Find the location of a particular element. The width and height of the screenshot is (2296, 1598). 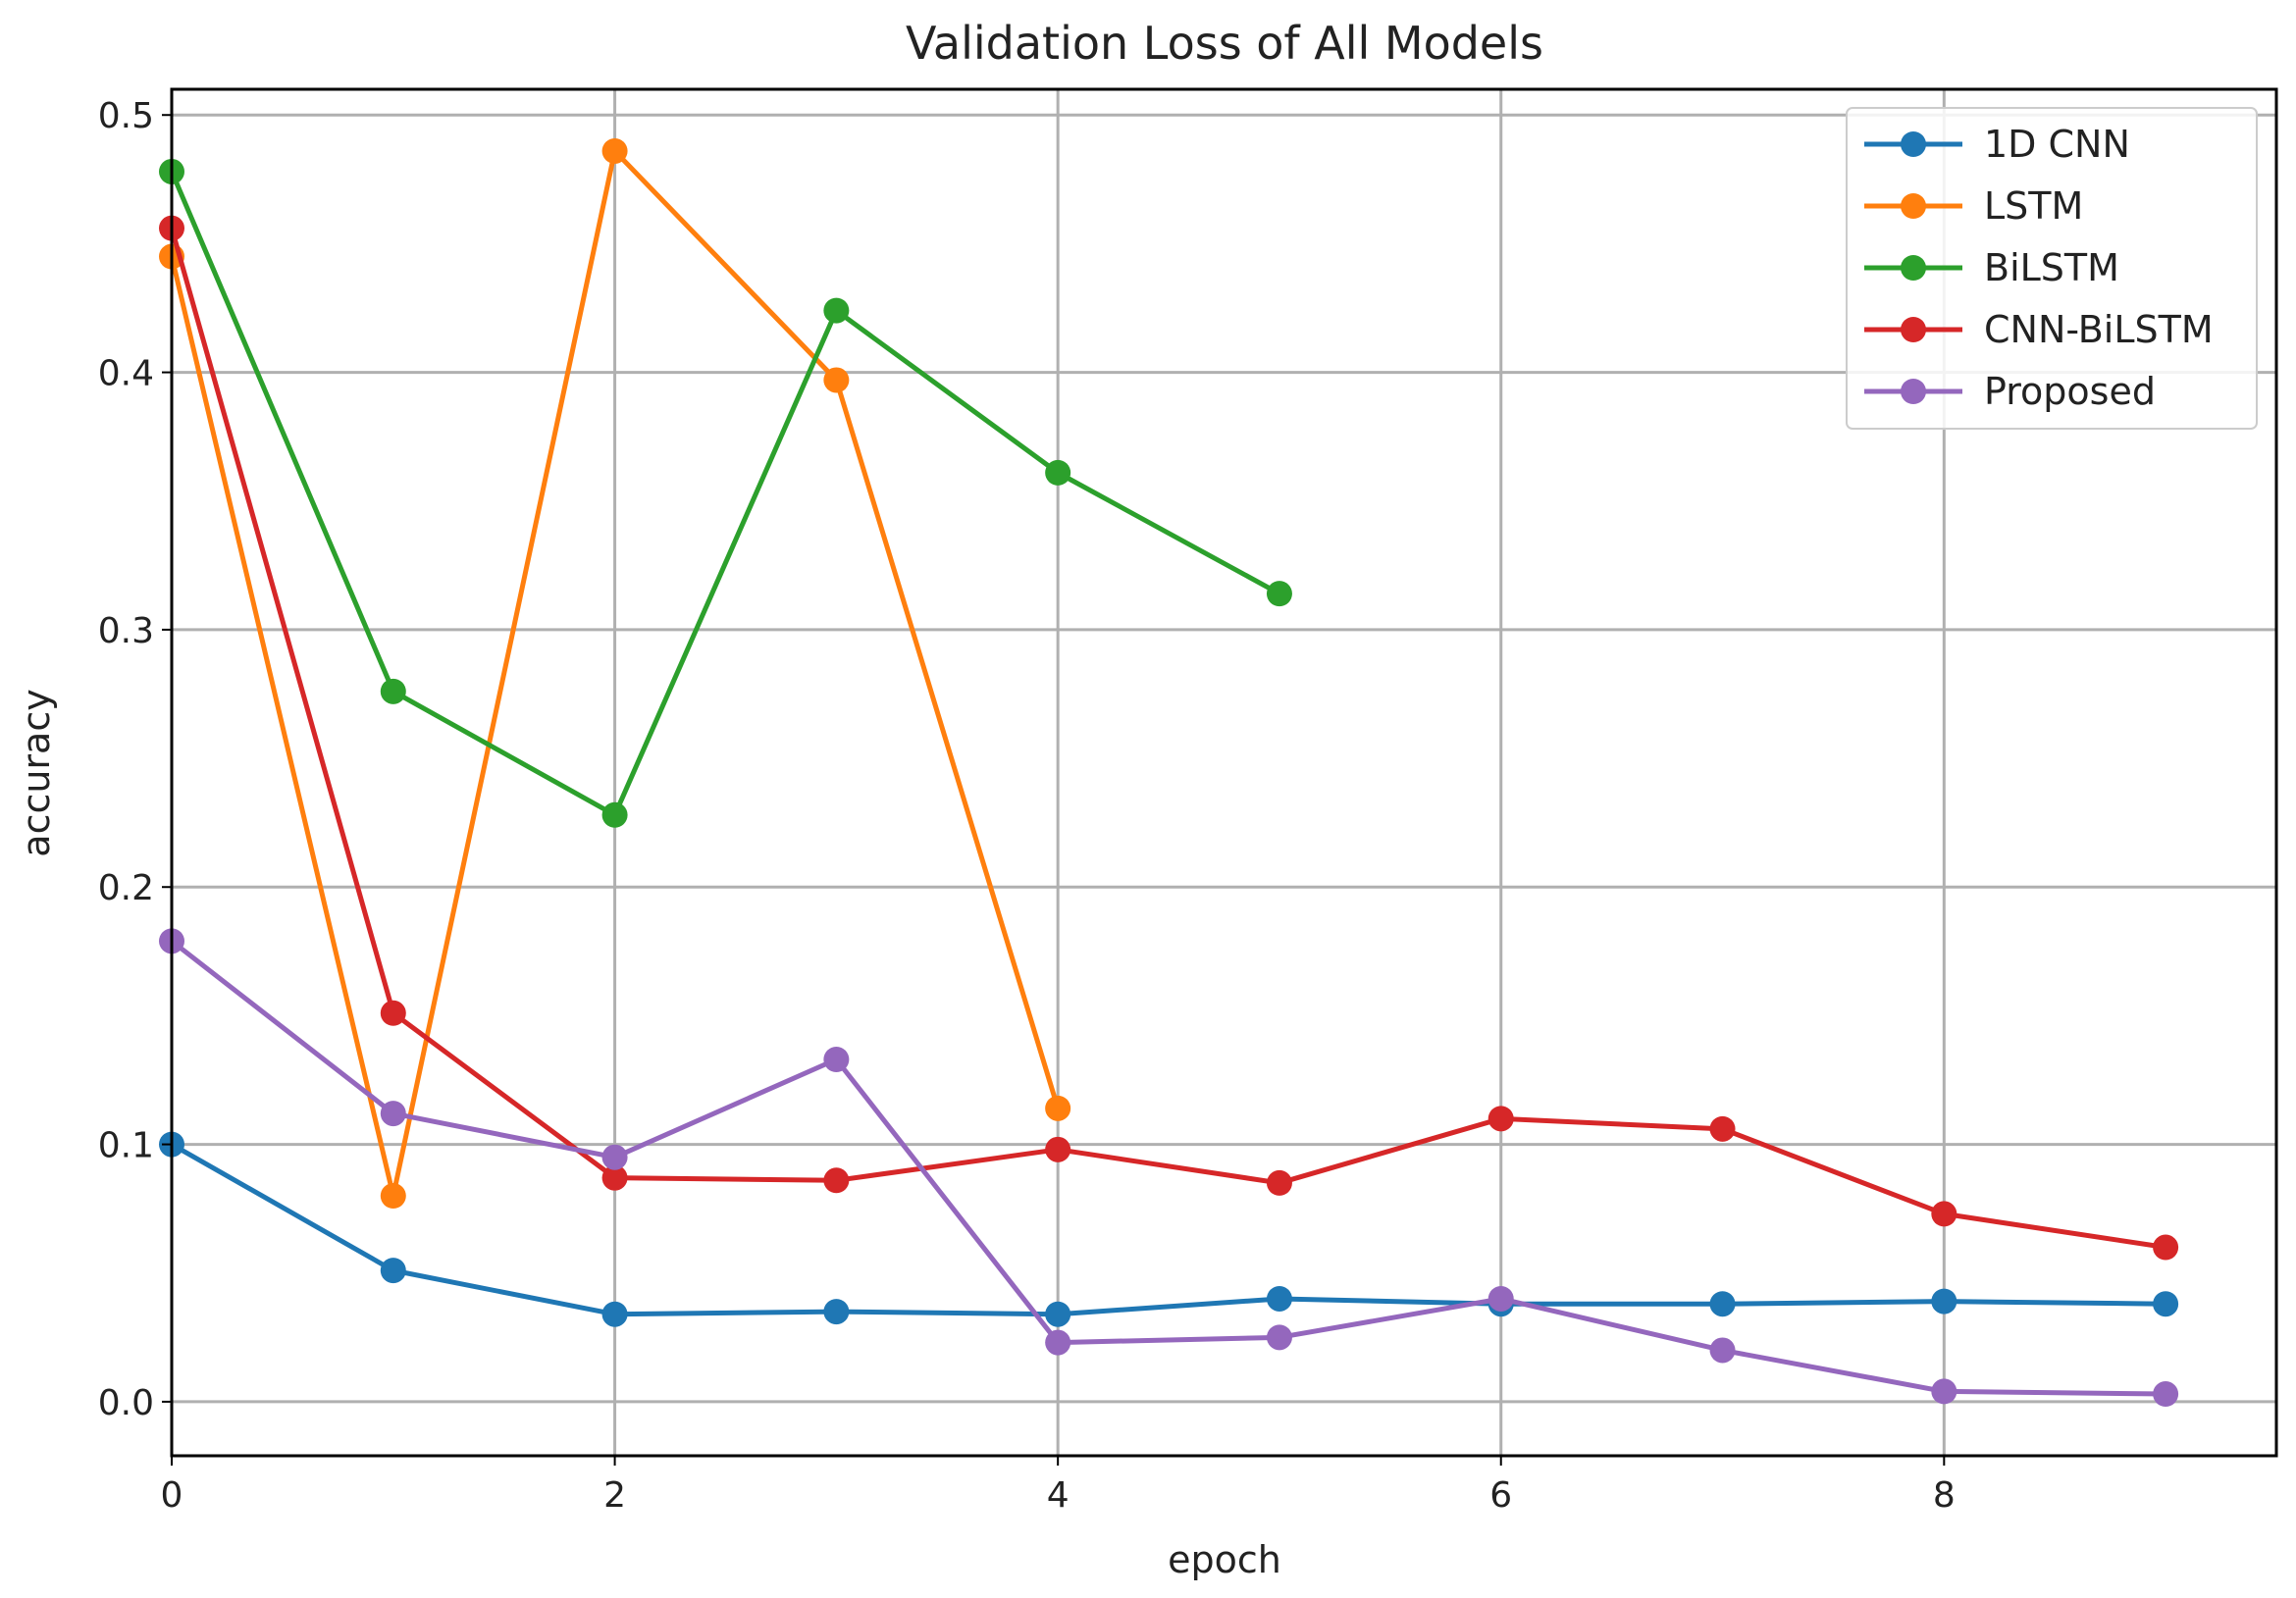

legend-label: BiLSTM is located at coordinates (2051, 267).